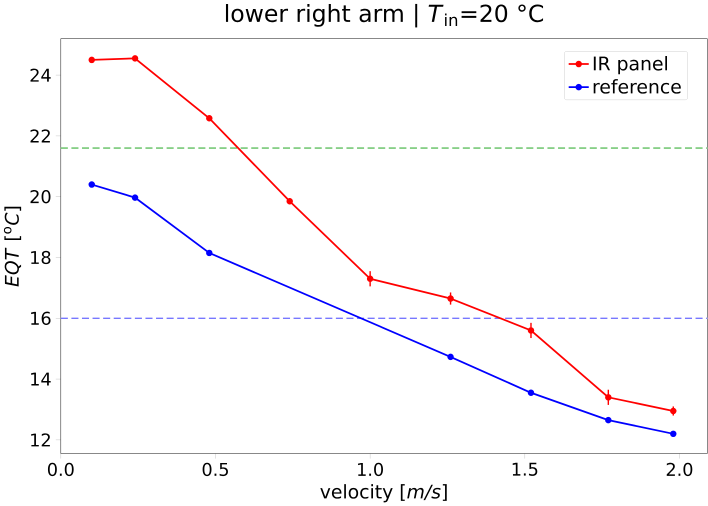 The image size is (708, 506). I want to click on legend-label: reference, so click(637, 86).